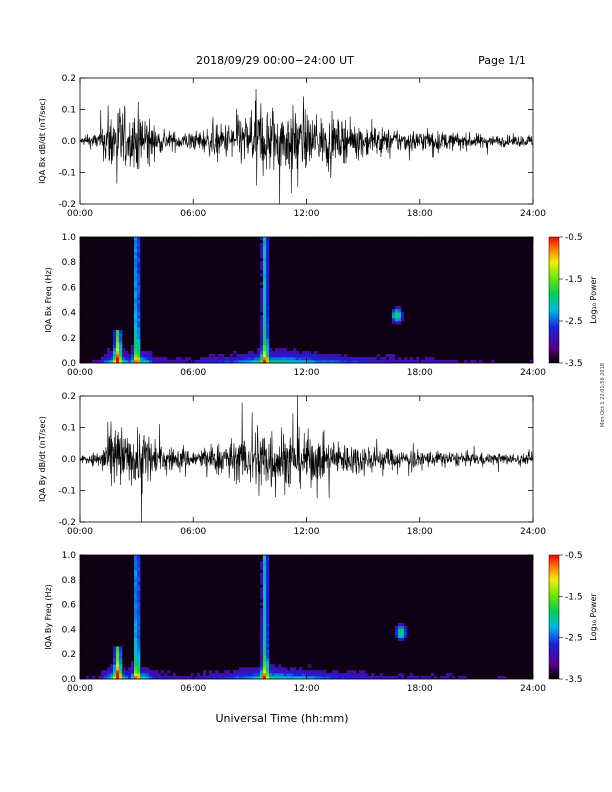  What do you see at coordinates (80, 532) in the screenshot?
I see `x-tick-label: 00:00` at bounding box center [80, 532].